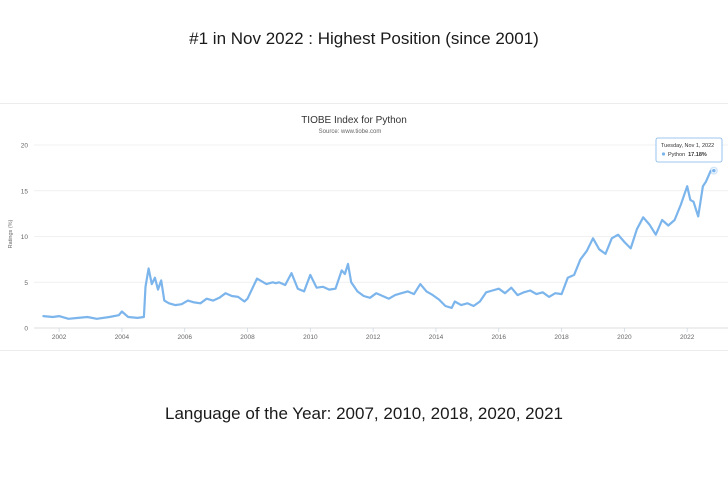  Describe the element at coordinates (184, 337) in the screenshot. I see `x-tick-label: 2006` at that location.